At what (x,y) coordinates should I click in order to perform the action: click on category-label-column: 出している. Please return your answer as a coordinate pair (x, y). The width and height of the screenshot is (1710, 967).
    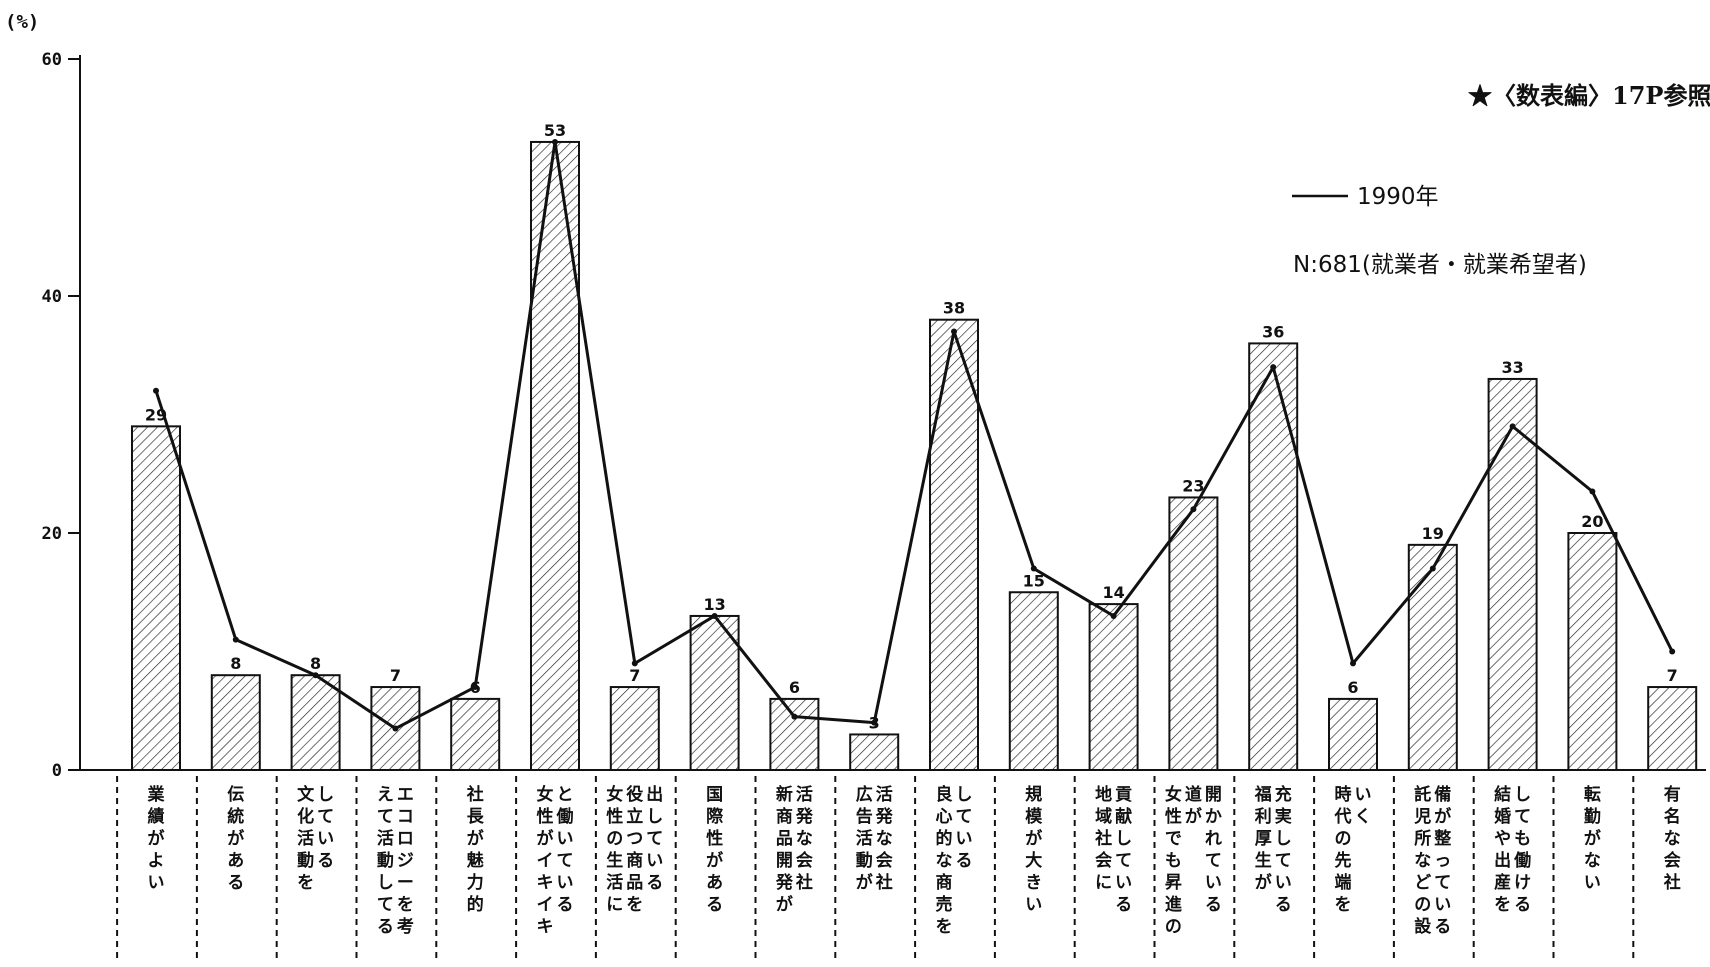
    Looking at the image, I should click on (654, 838).